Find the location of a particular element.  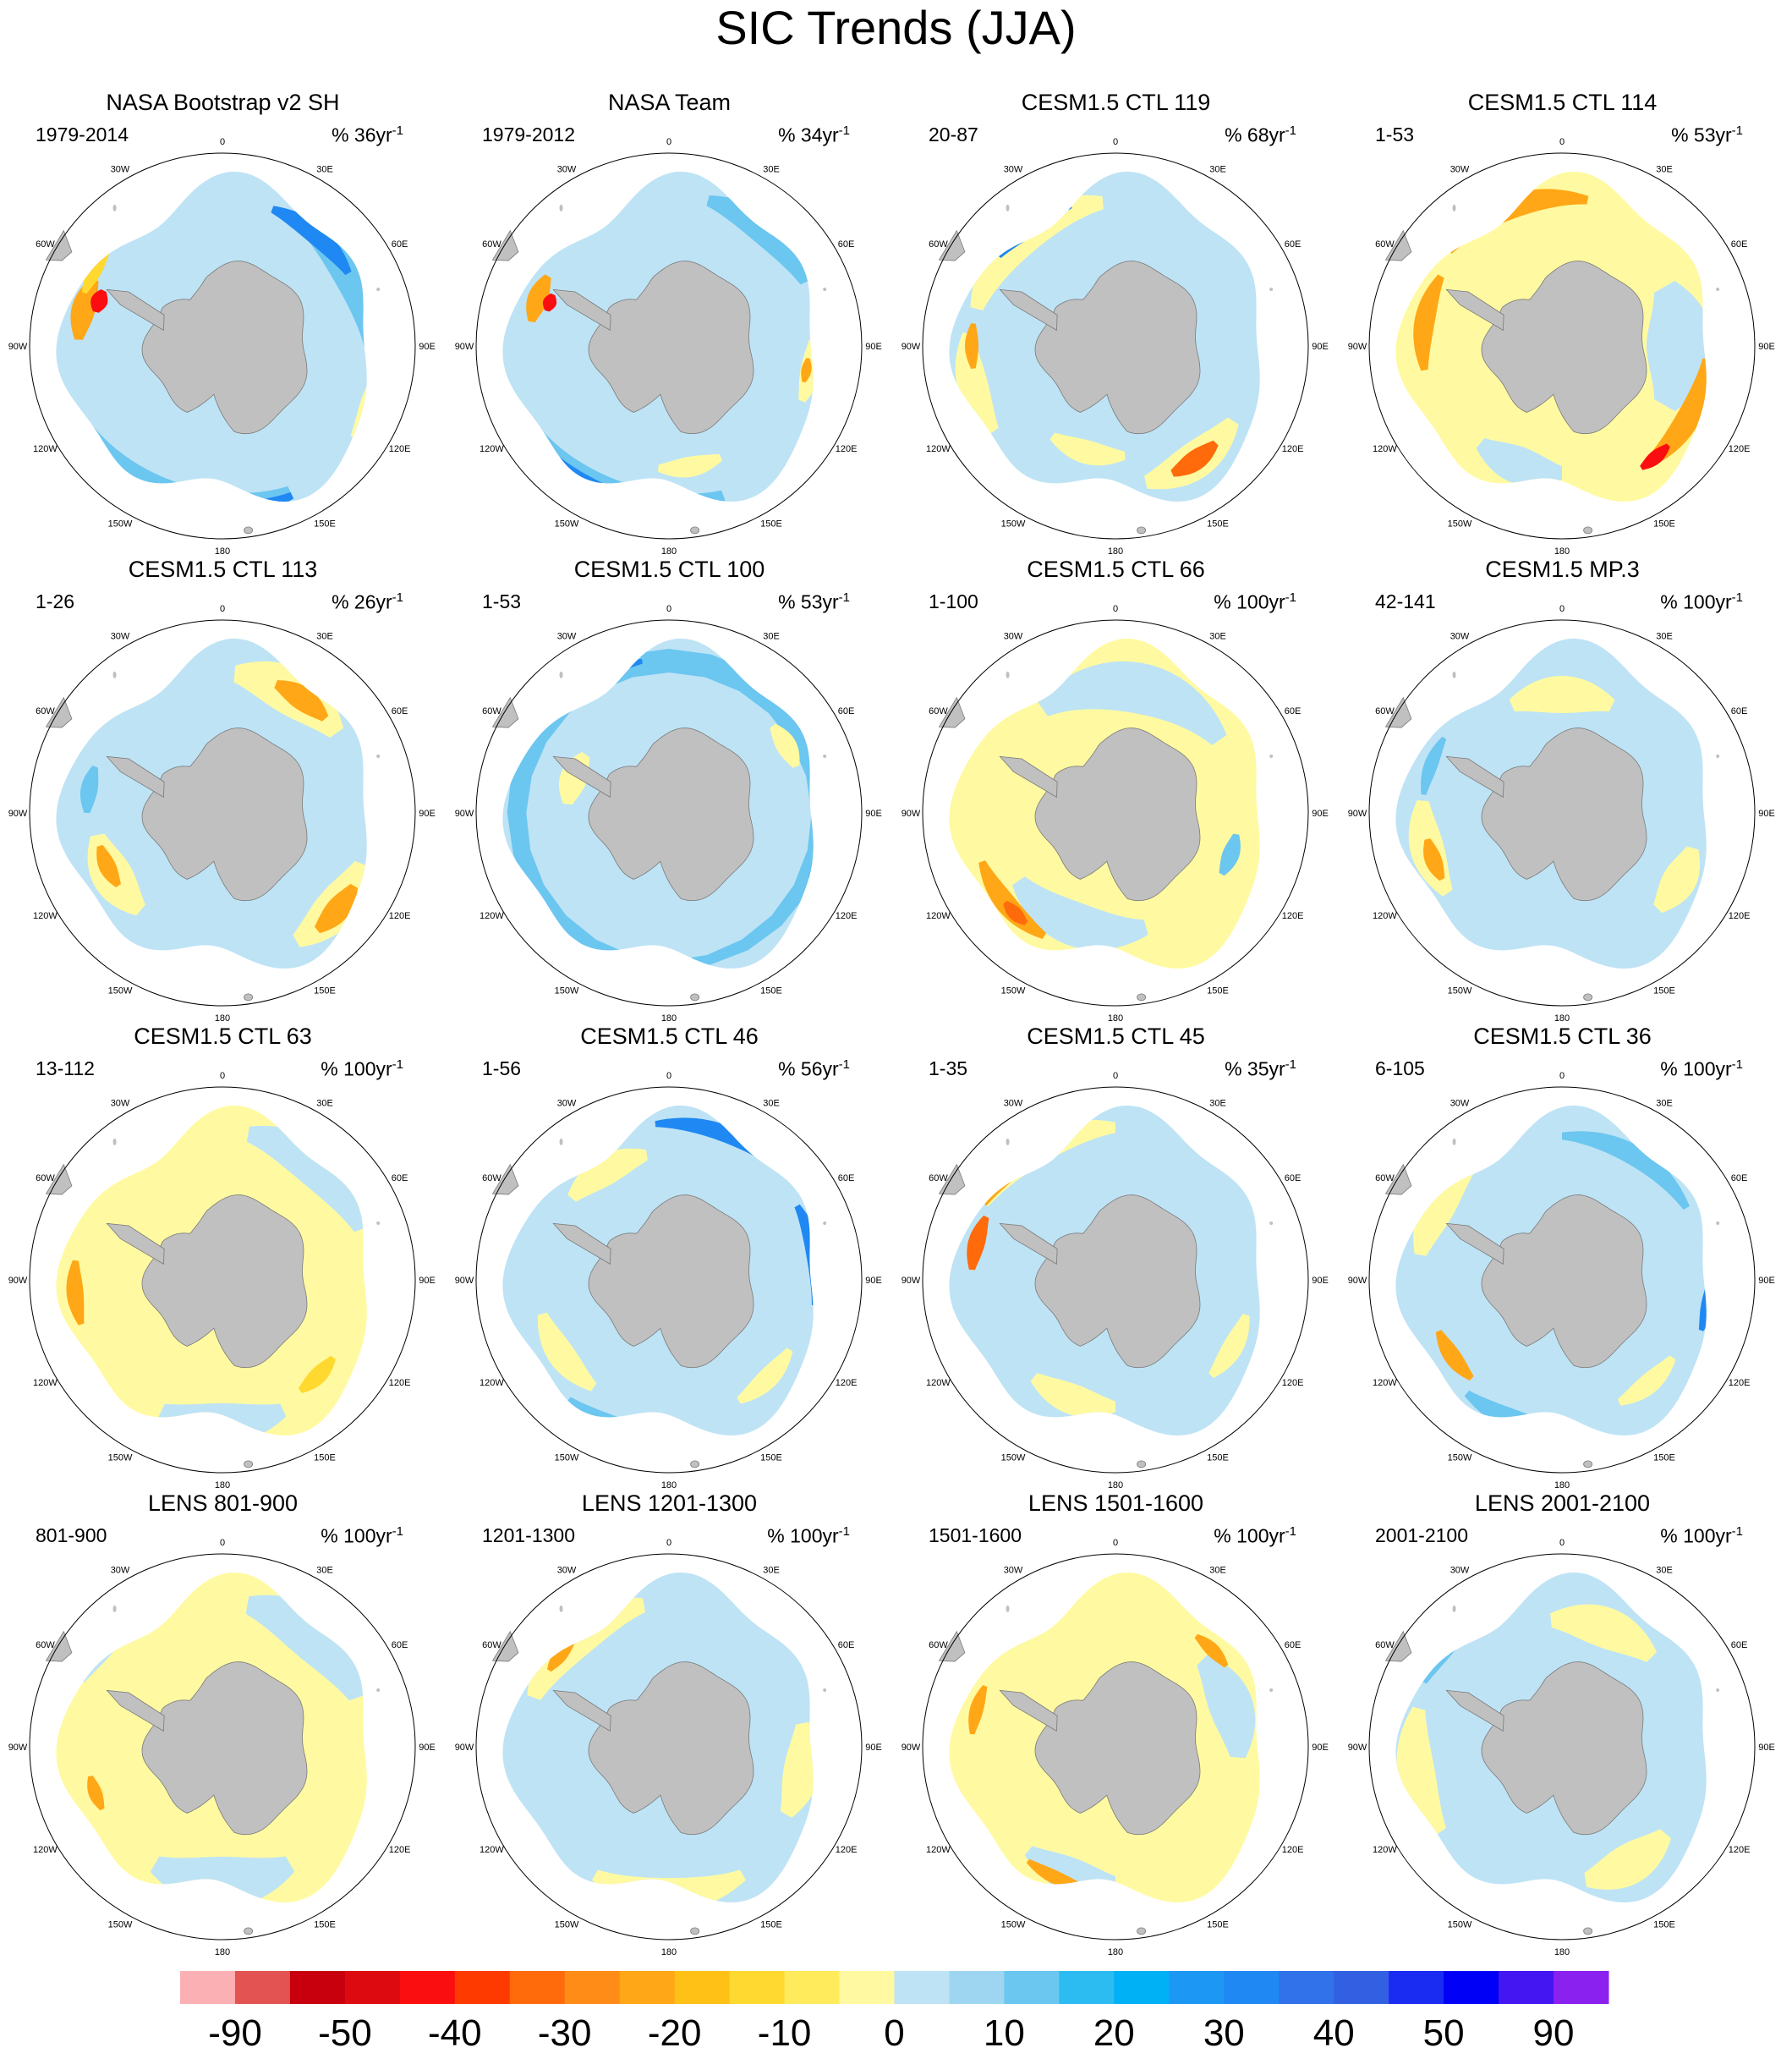

panel-title: CESM1.5 CTL 113 is located at coordinates (223, 570).